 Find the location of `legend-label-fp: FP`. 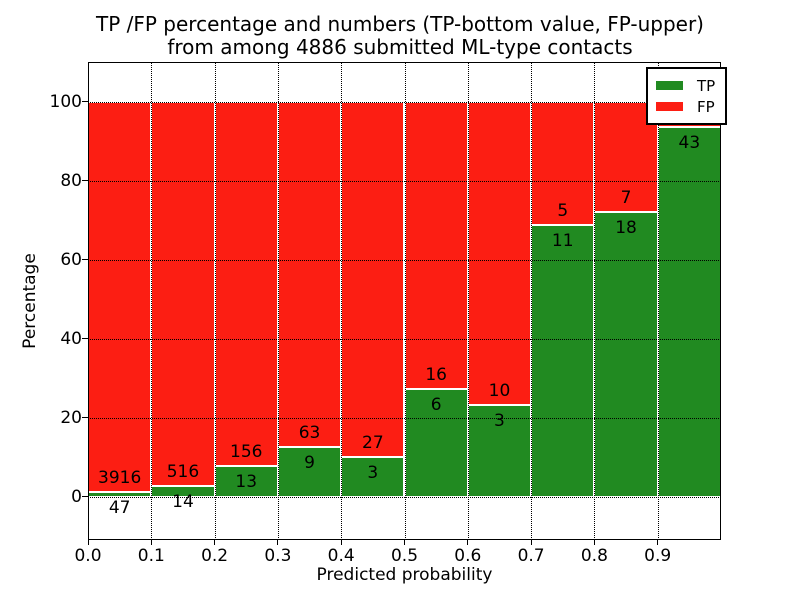

legend-label-fp: FP is located at coordinates (706, 106).